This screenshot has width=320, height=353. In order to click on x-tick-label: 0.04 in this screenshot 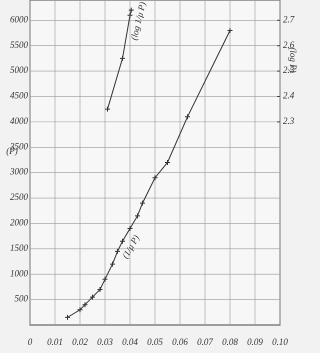, I will do `click(130, 342)`.